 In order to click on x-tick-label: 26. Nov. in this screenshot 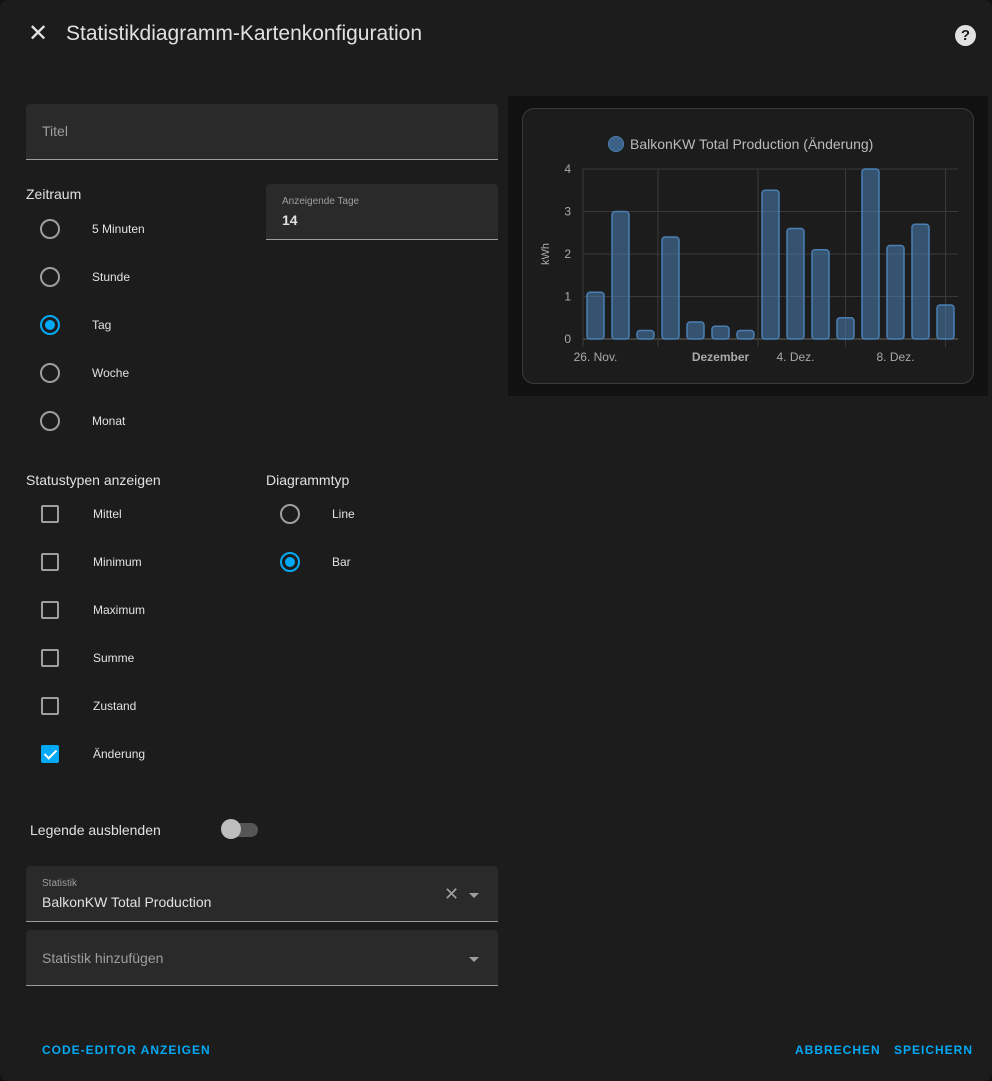, I will do `click(596, 357)`.